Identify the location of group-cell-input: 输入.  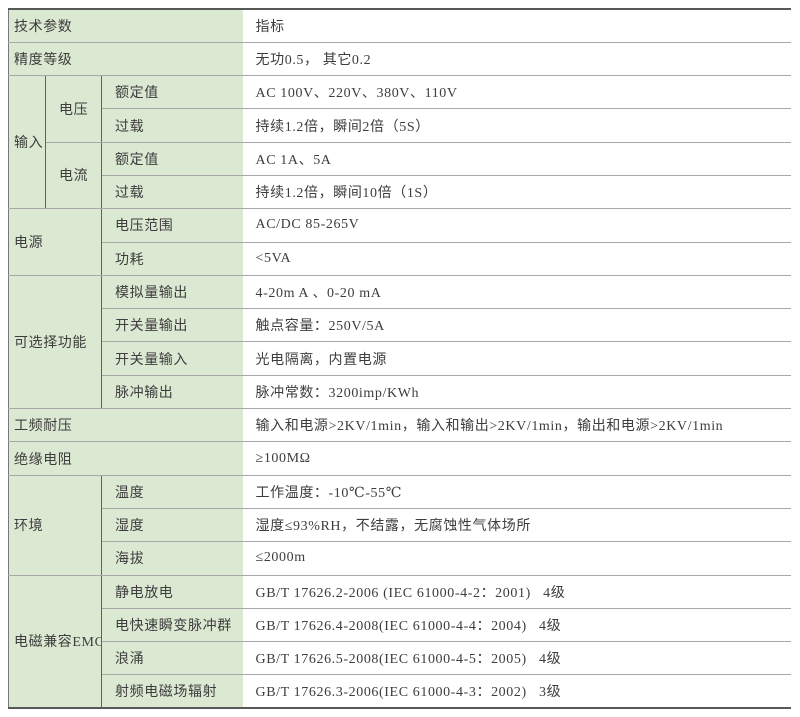
(27, 142).